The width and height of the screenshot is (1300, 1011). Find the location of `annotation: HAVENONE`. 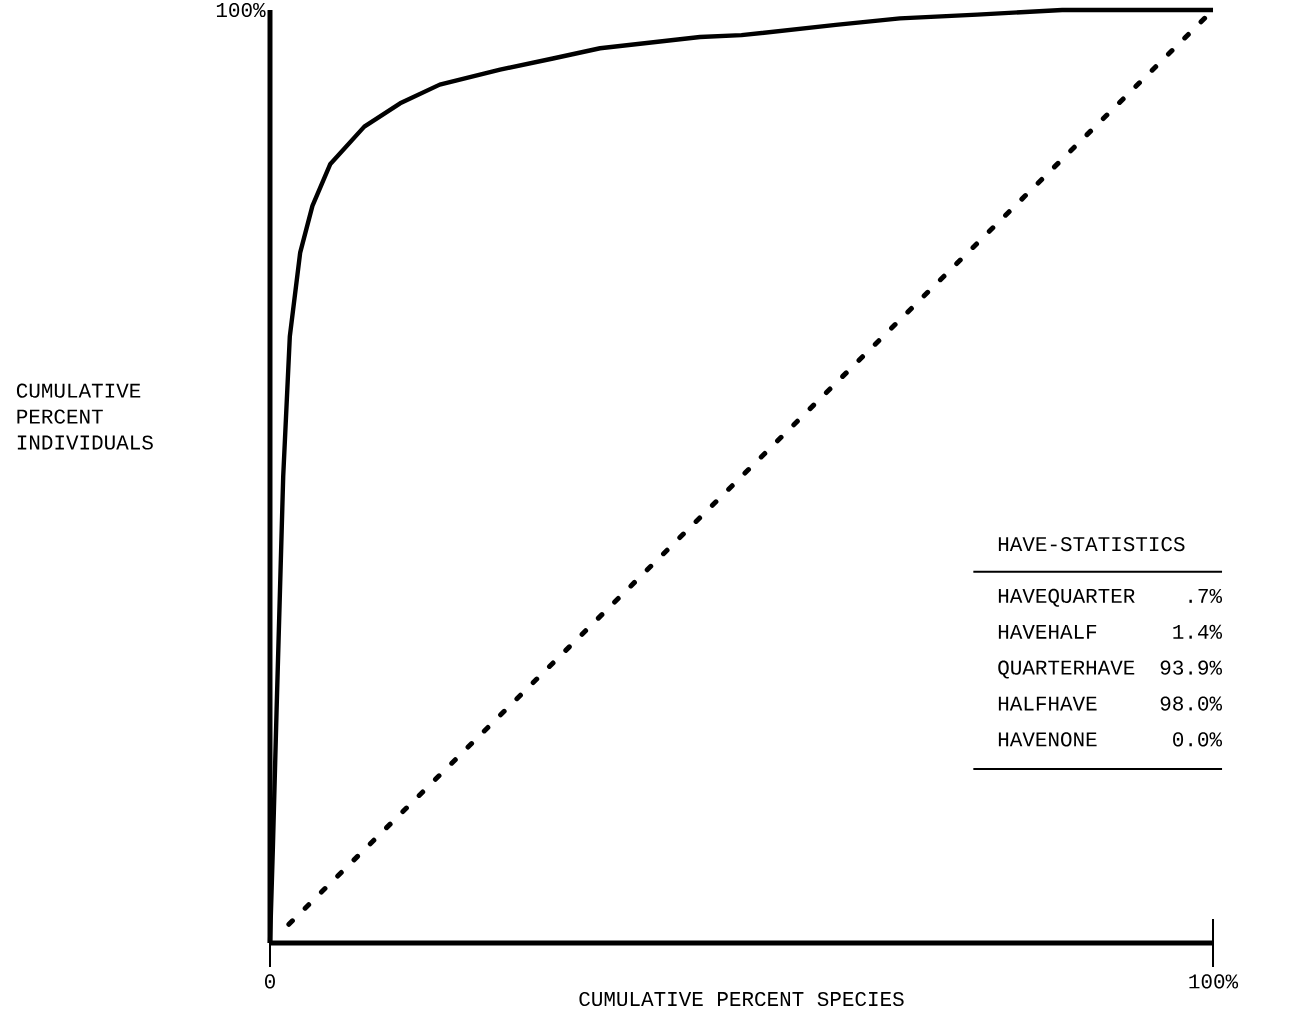

annotation: HAVENONE is located at coordinates (1047, 739).